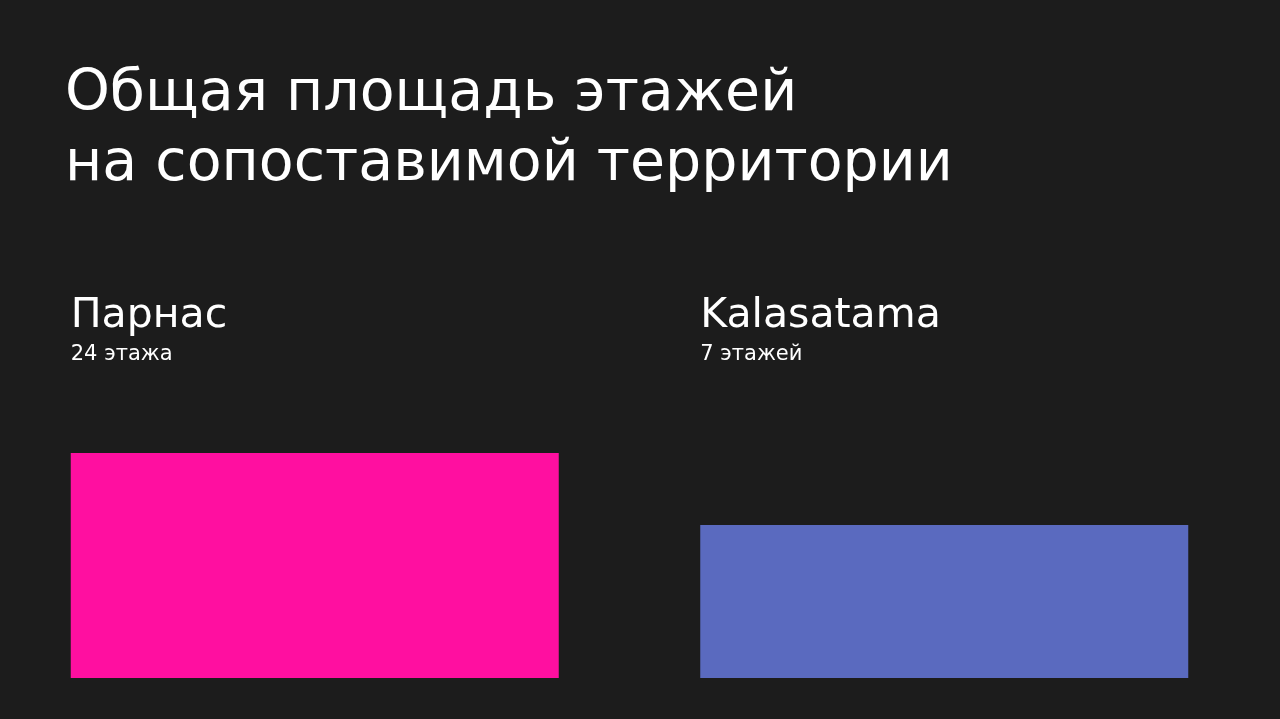 Image resolution: width=1280 pixels, height=719 pixels. I want to click on text: 7 этажей, so click(751, 352).